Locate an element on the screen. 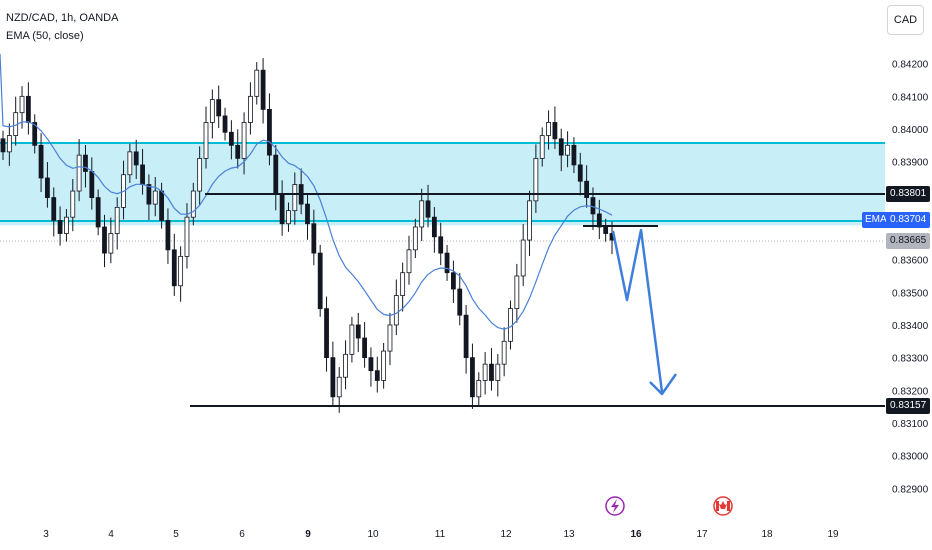 The image size is (932, 550). time-axis: 3 4 5 6 9 10 11 12 13 16 17 18 19 is located at coordinates (441, 534).